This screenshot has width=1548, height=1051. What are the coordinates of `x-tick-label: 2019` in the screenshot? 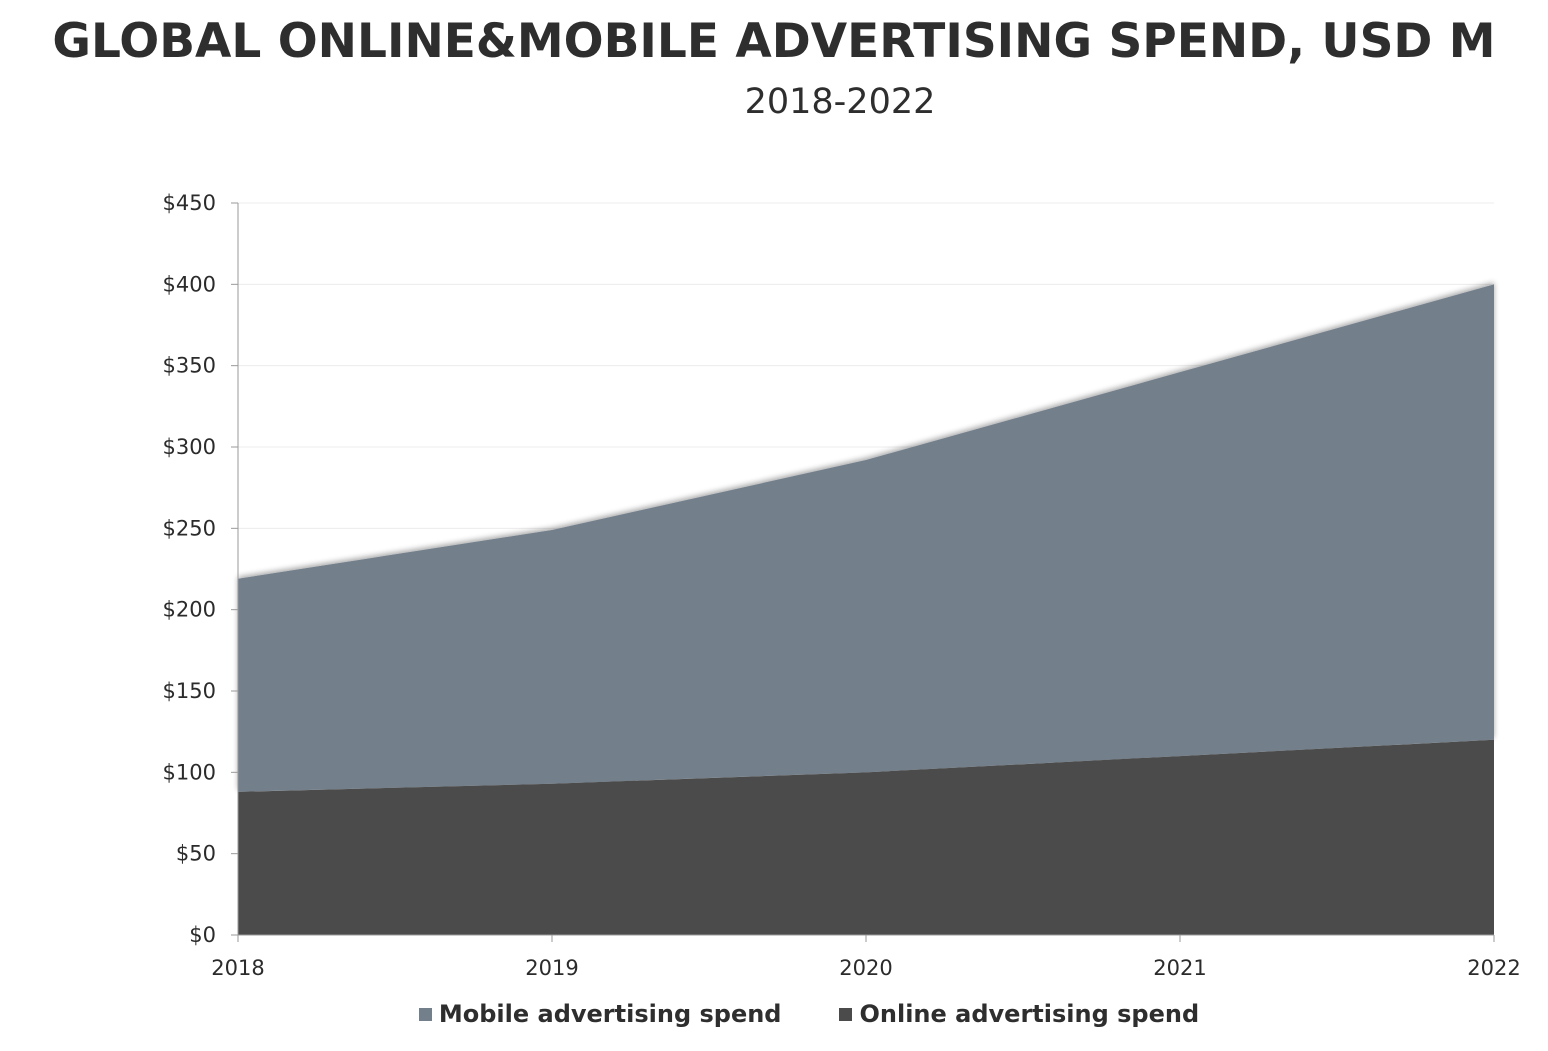 It's located at (551, 968).